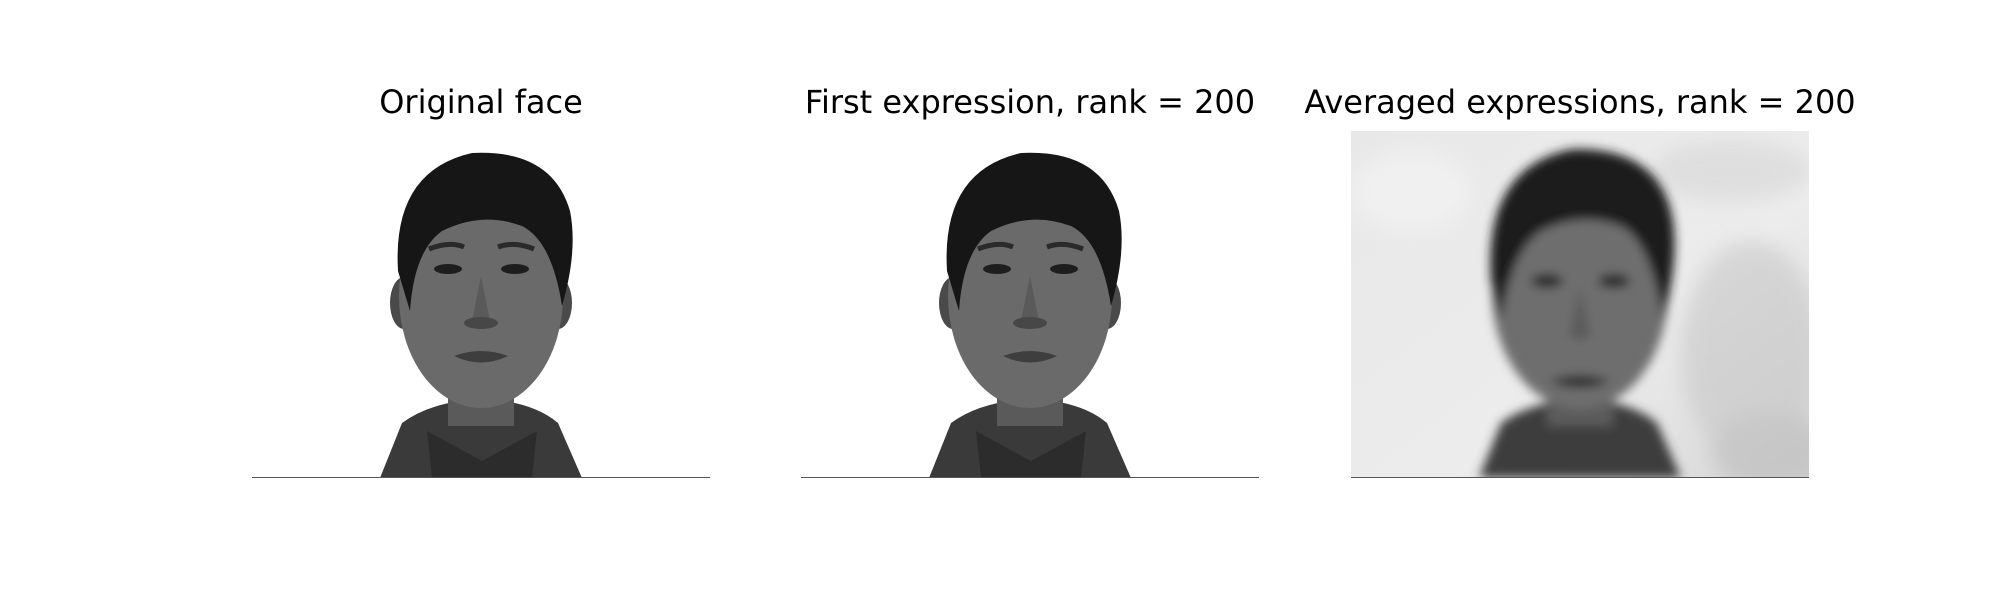 Image resolution: width=2000 pixels, height=600 pixels. I want to click on panel-title: Original face, so click(481, 102).